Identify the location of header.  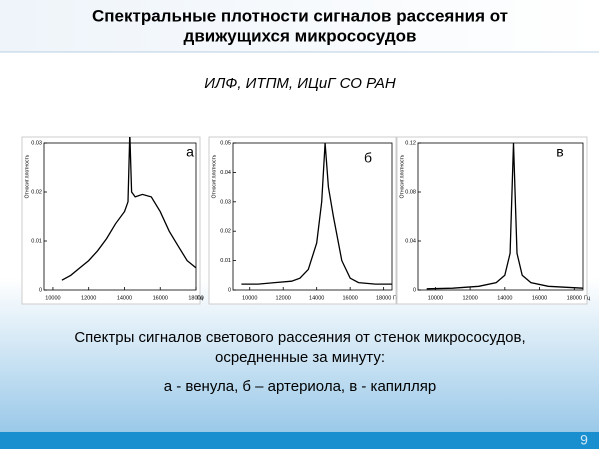
(299, 26).